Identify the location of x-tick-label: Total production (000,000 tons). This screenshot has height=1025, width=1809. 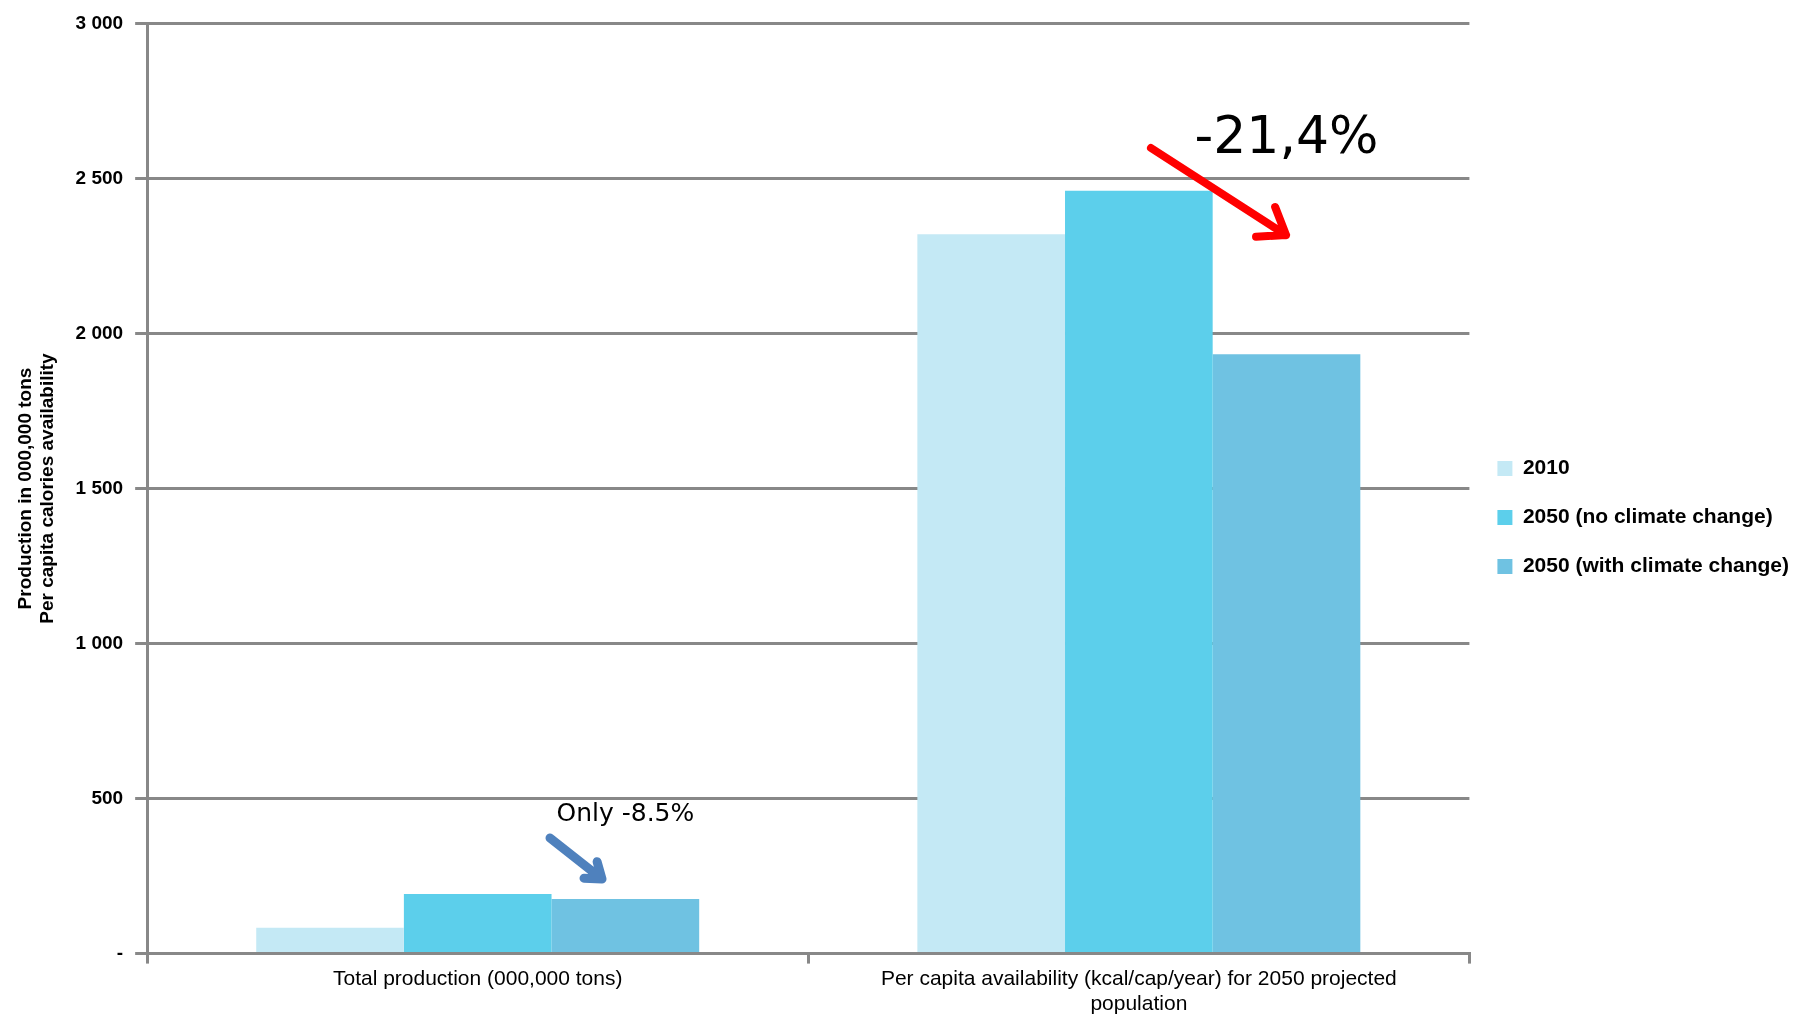
(477, 977).